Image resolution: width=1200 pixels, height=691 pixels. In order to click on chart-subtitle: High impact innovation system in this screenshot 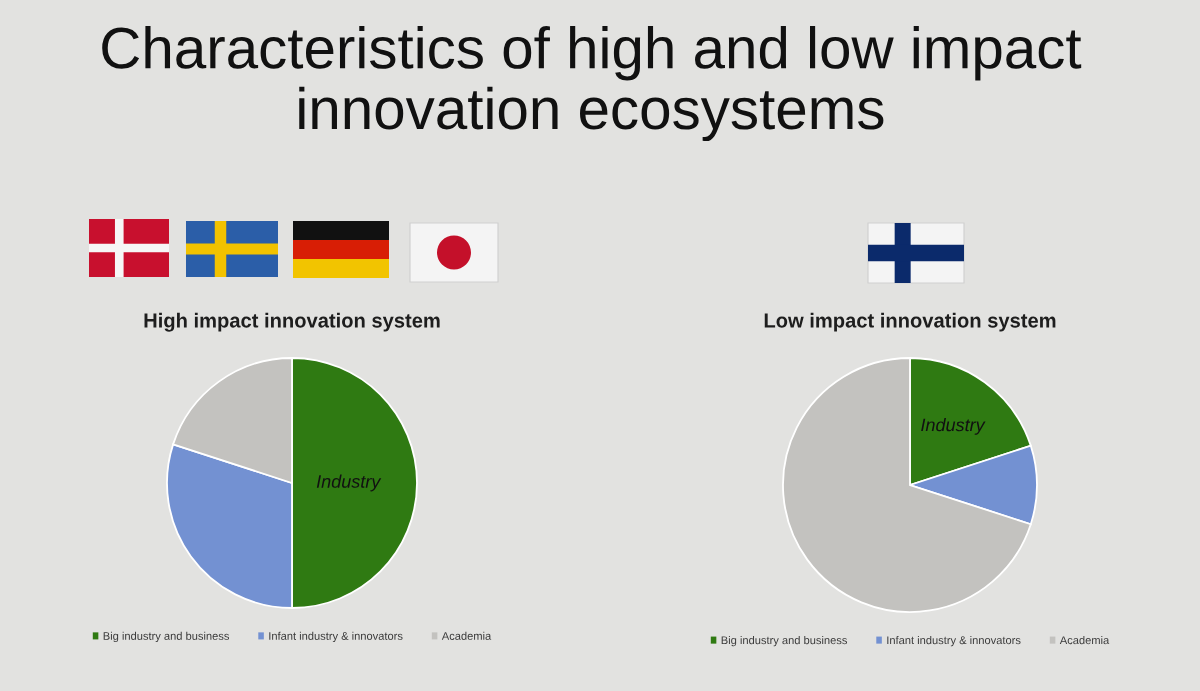, I will do `click(292, 322)`.